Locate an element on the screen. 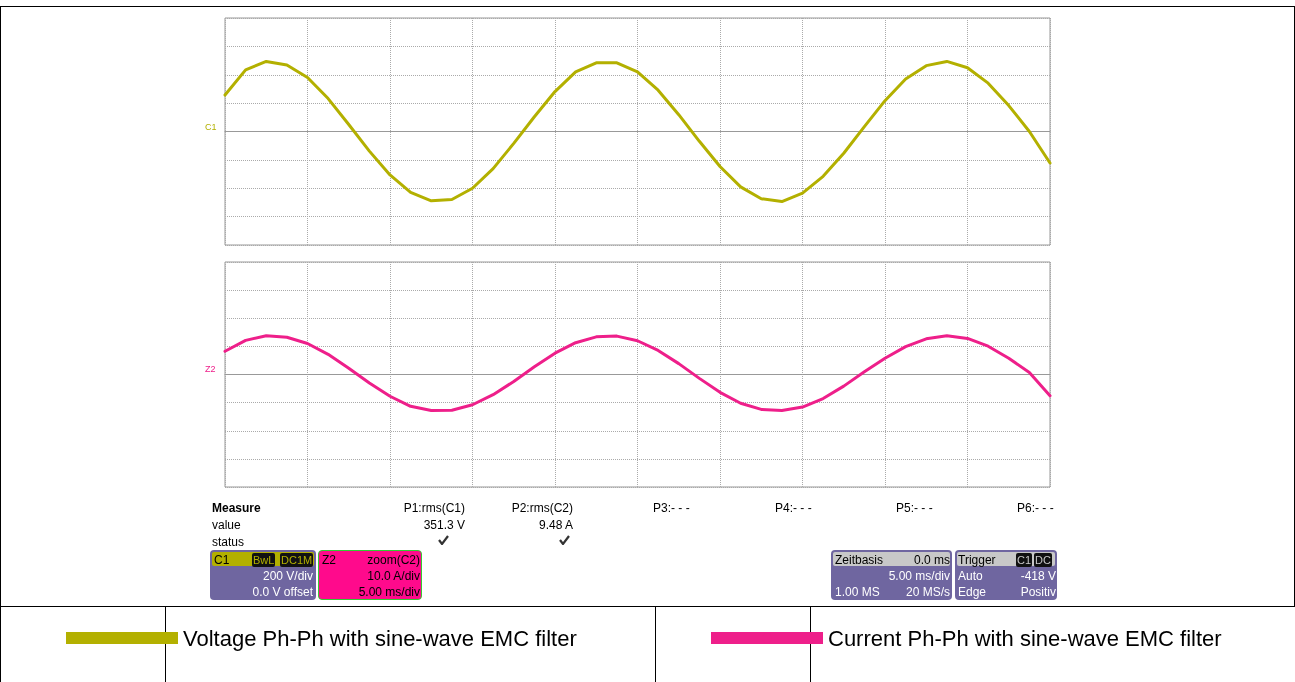 Image resolution: width=1295 pixels, height=682 pixels. text: Measure is located at coordinates (236, 508).